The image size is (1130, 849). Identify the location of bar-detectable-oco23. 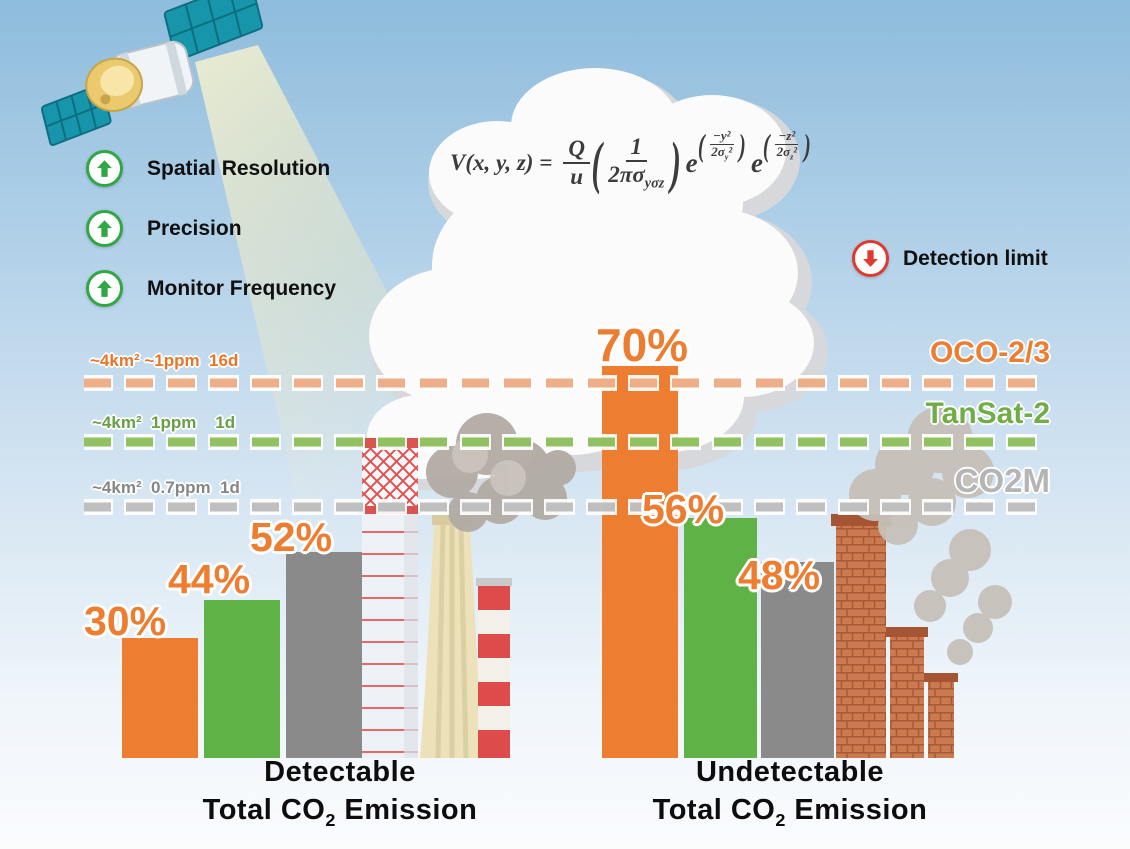
(160, 698).